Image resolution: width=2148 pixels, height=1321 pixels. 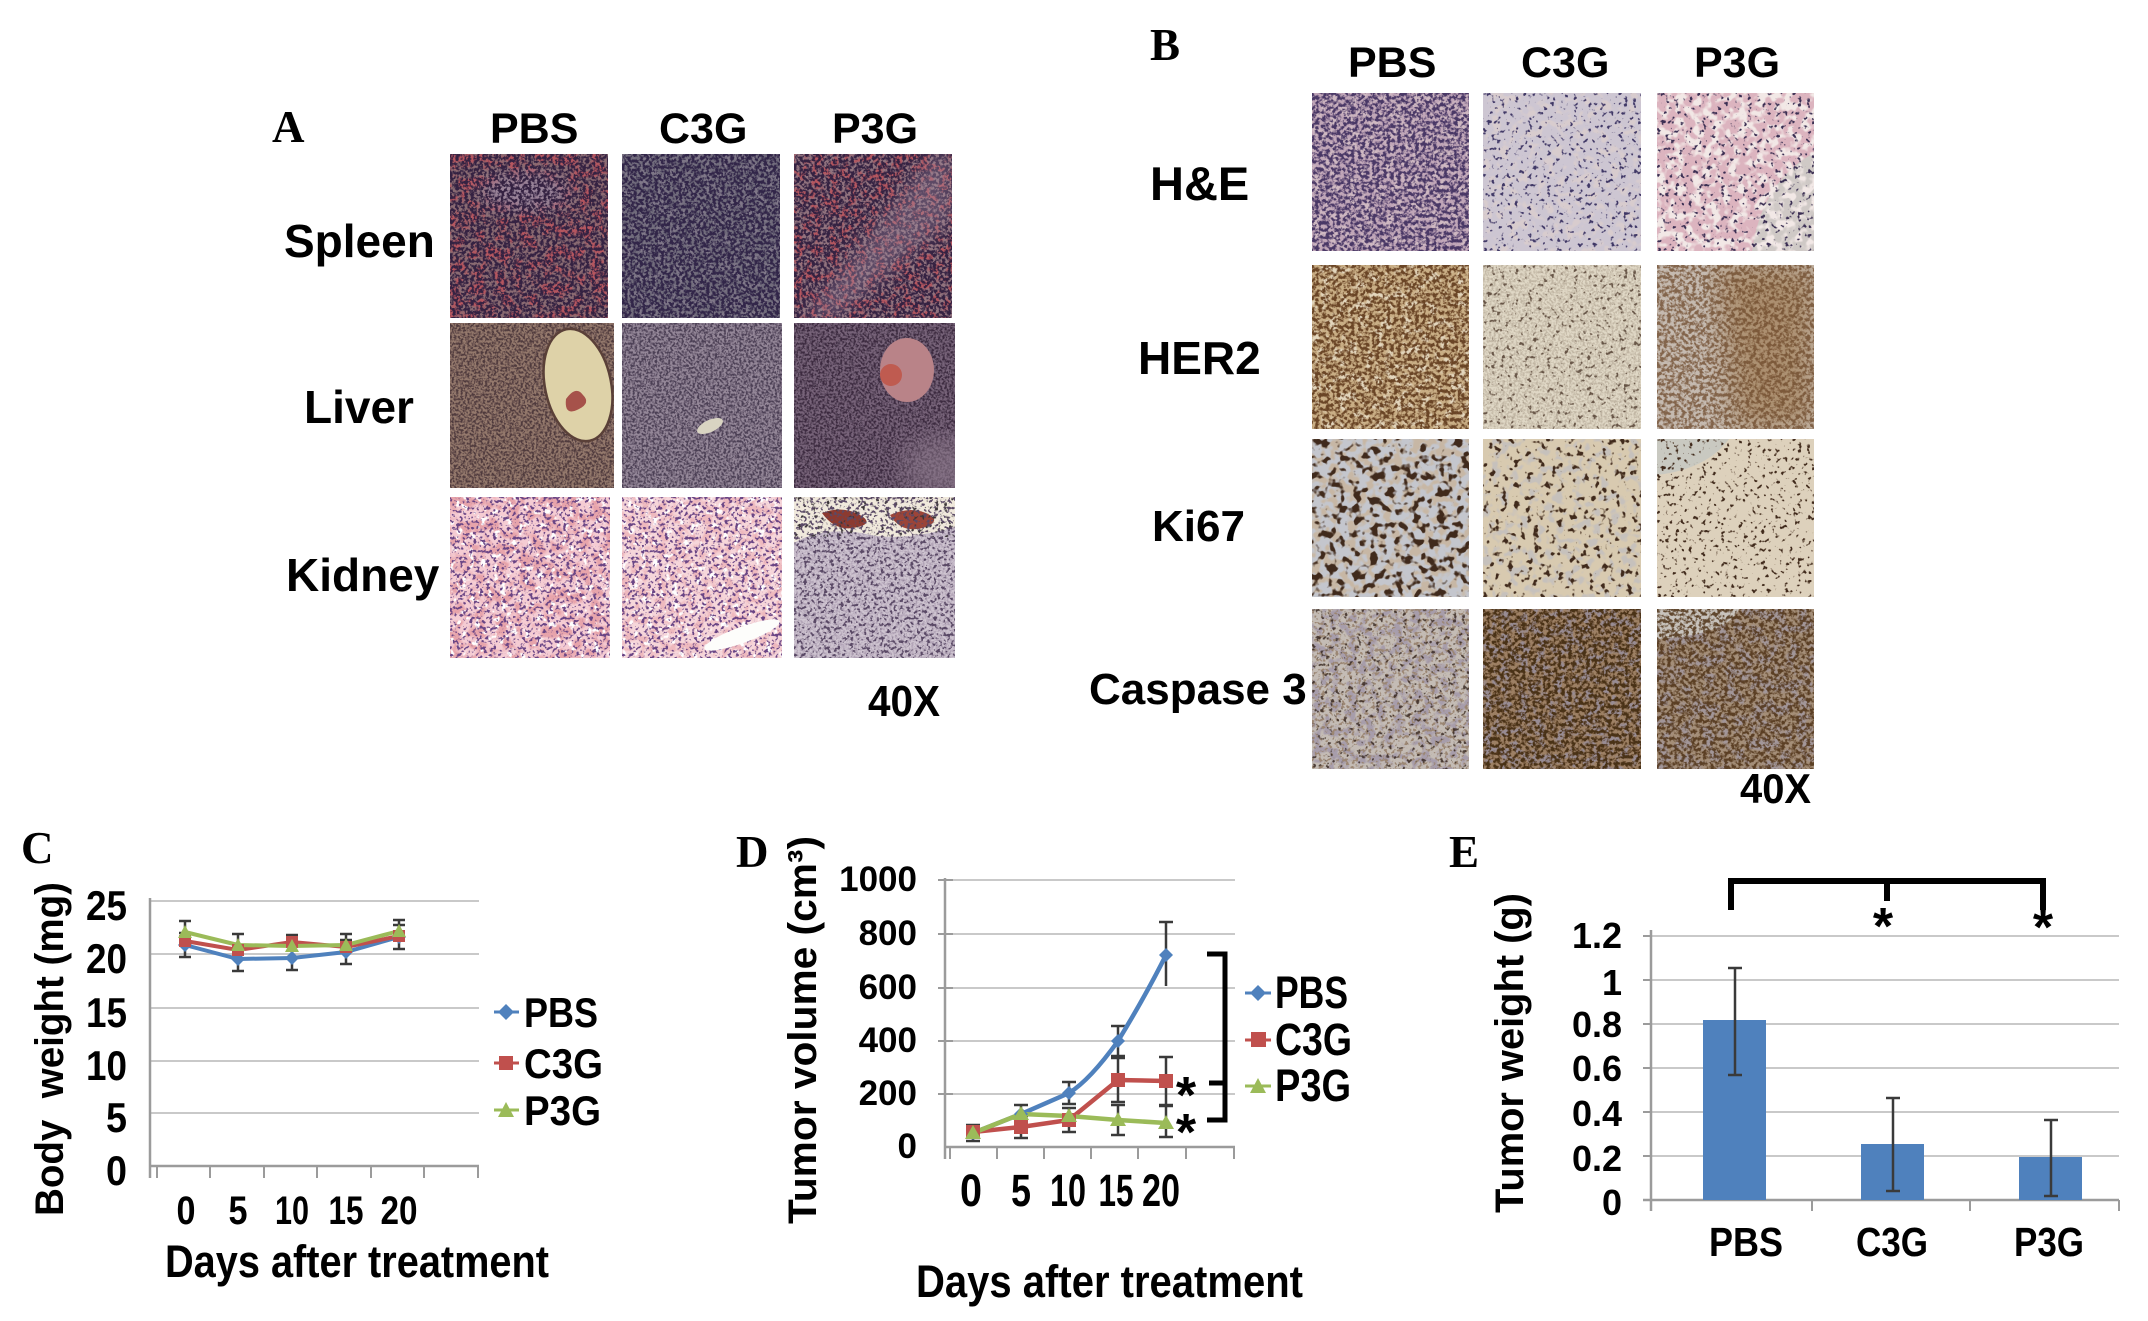 I want to click on svg-text: 0.2, so click(x=1597, y=1158).